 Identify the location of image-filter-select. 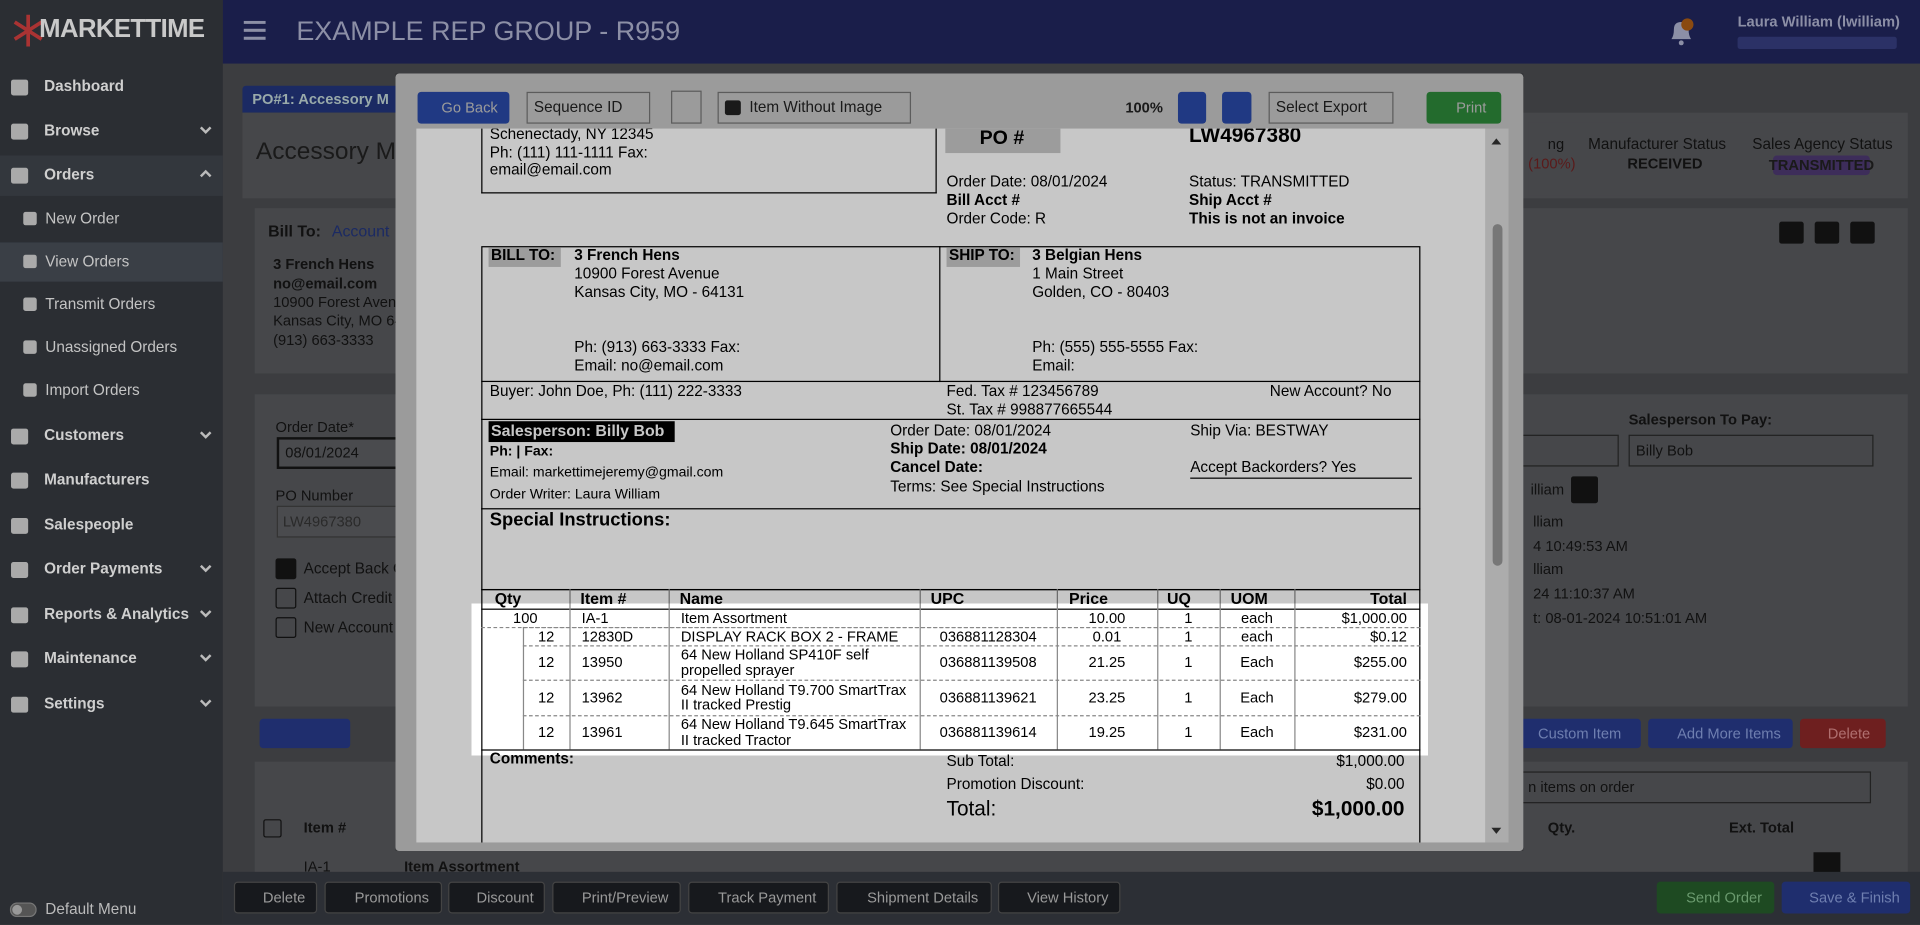
(814, 107).